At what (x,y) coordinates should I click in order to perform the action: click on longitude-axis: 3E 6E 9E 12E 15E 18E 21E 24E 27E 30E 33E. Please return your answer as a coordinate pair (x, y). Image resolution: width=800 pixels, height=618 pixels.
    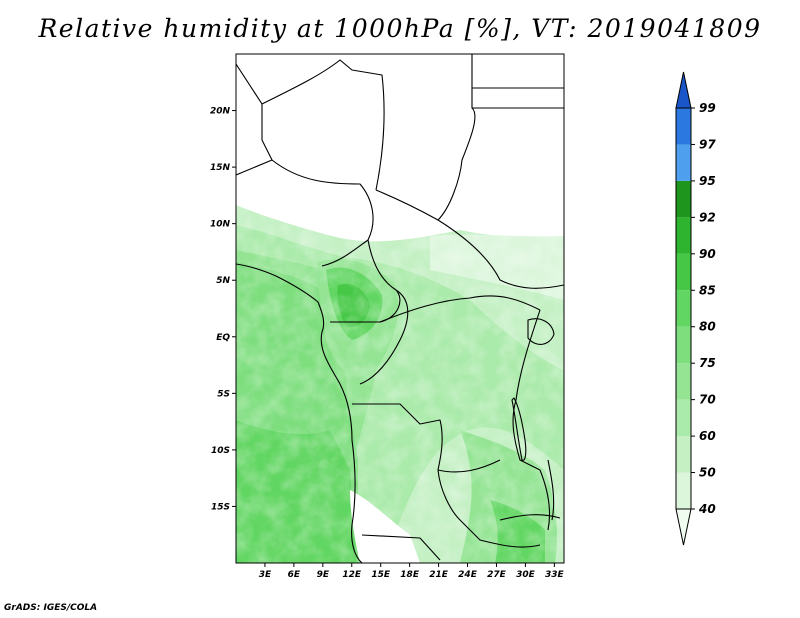
    Looking at the image, I should click on (412, 571).